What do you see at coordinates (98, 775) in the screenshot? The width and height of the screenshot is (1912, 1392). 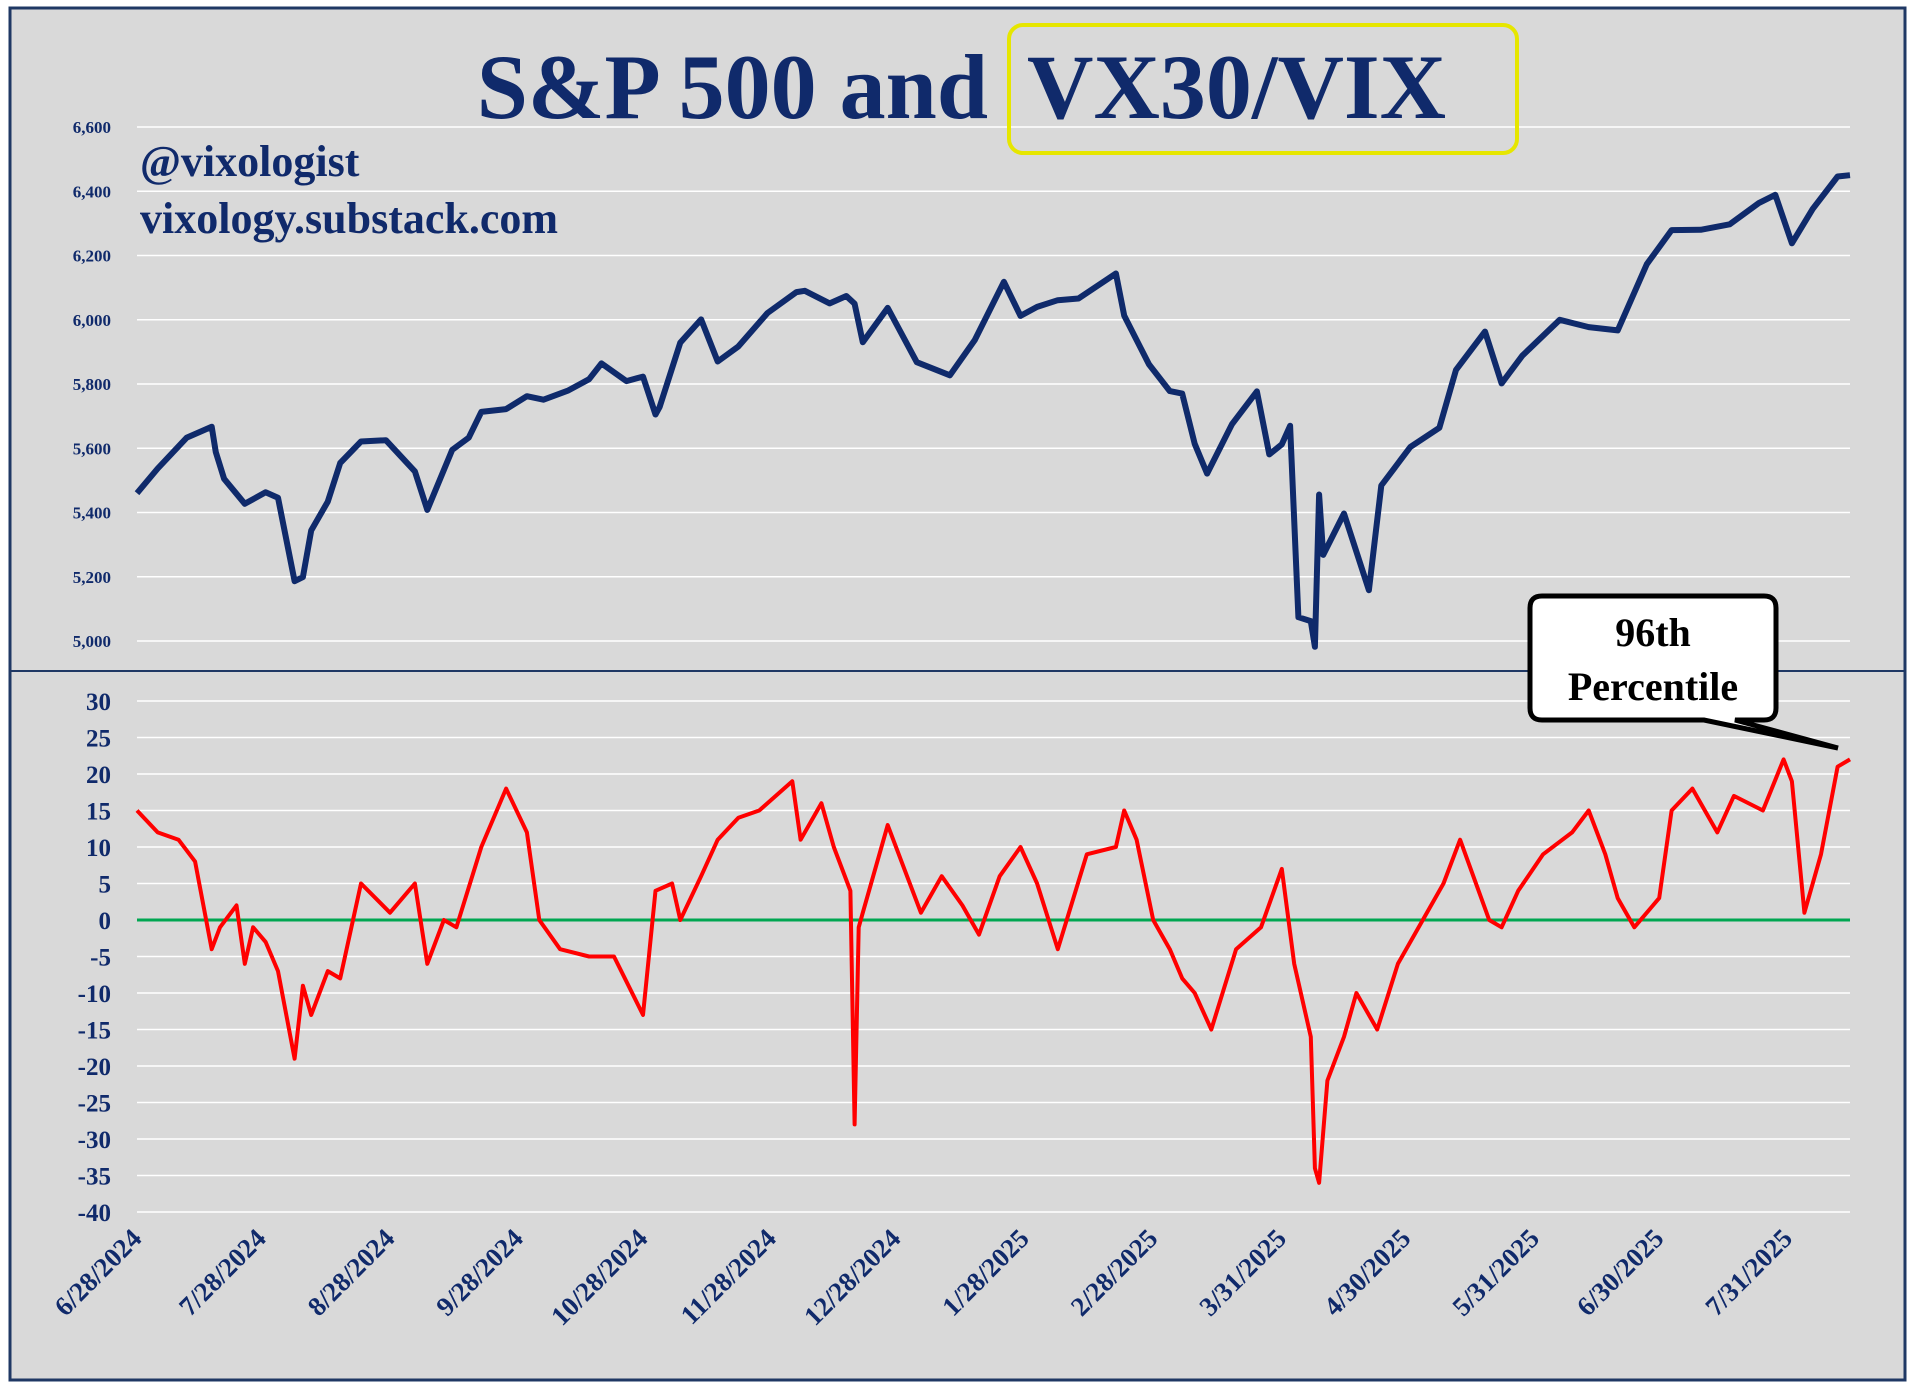 I see `ratio-y-tick-label: 20` at bounding box center [98, 775].